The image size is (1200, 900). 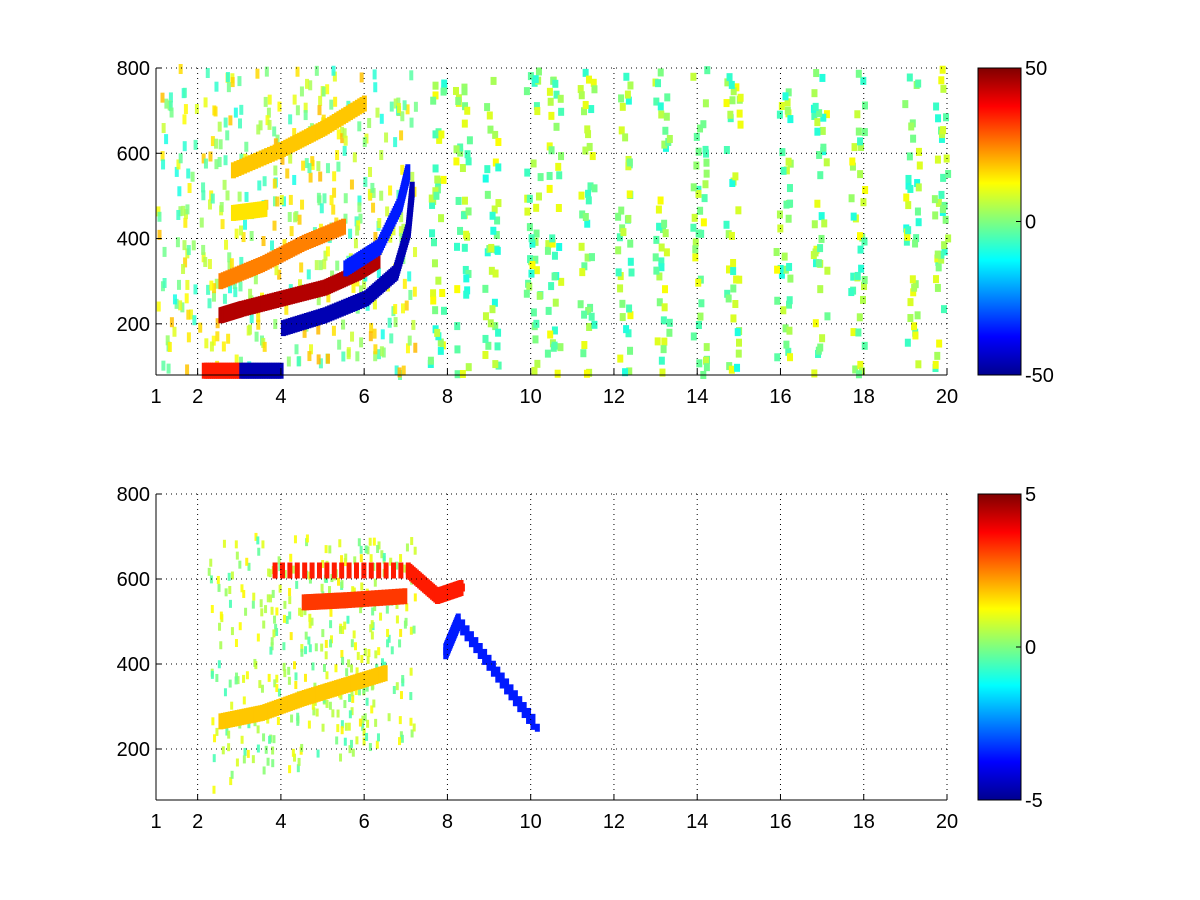 What do you see at coordinates (1036, 69) in the screenshot?
I see `colorbar-tick-label: 50` at bounding box center [1036, 69].